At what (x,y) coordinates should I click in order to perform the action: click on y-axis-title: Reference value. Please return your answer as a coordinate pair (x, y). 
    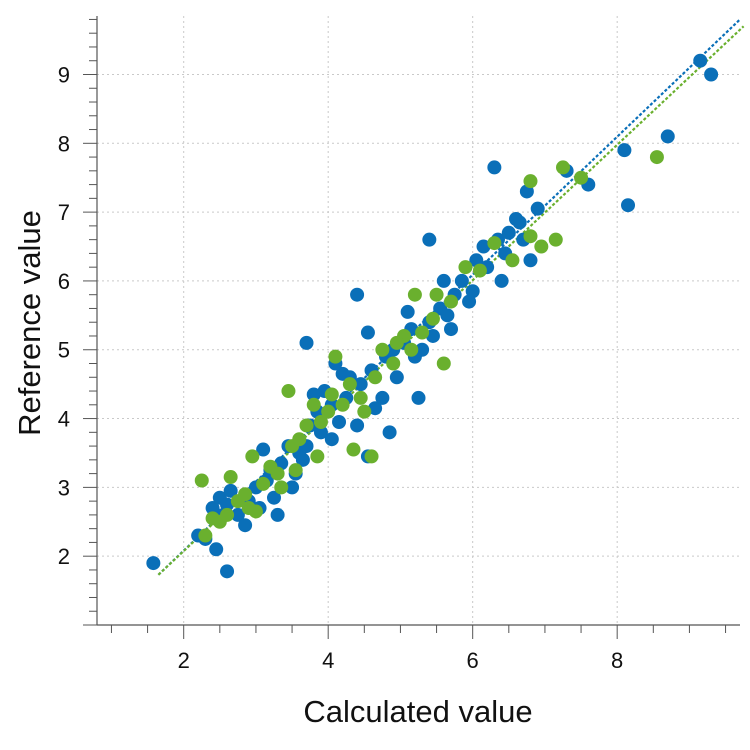
    Looking at the image, I should click on (29, 323).